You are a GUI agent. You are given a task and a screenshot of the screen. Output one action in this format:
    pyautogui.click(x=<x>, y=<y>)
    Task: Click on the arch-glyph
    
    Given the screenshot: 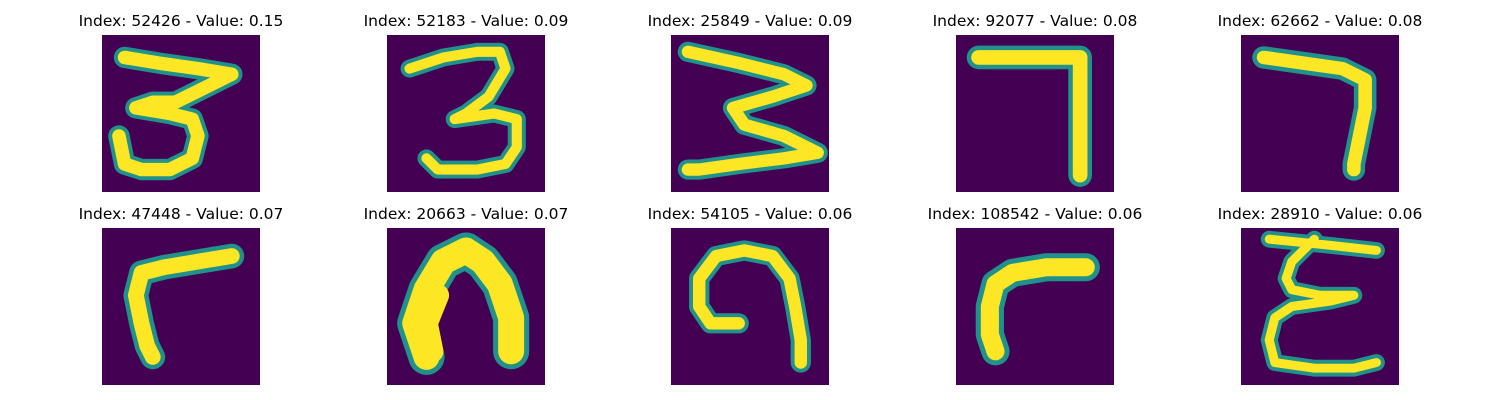 What is the action you would take?
    pyautogui.click(x=463, y=303)
    